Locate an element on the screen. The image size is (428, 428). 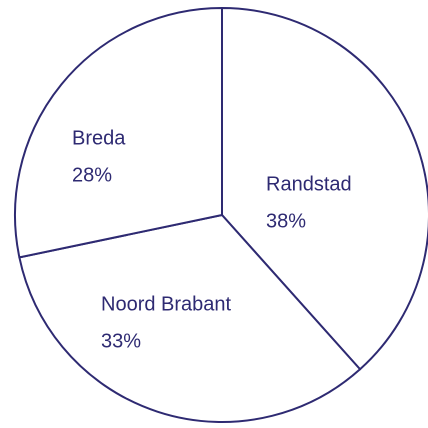
slice-value-label: 28% is located at coordinates (92, 175).